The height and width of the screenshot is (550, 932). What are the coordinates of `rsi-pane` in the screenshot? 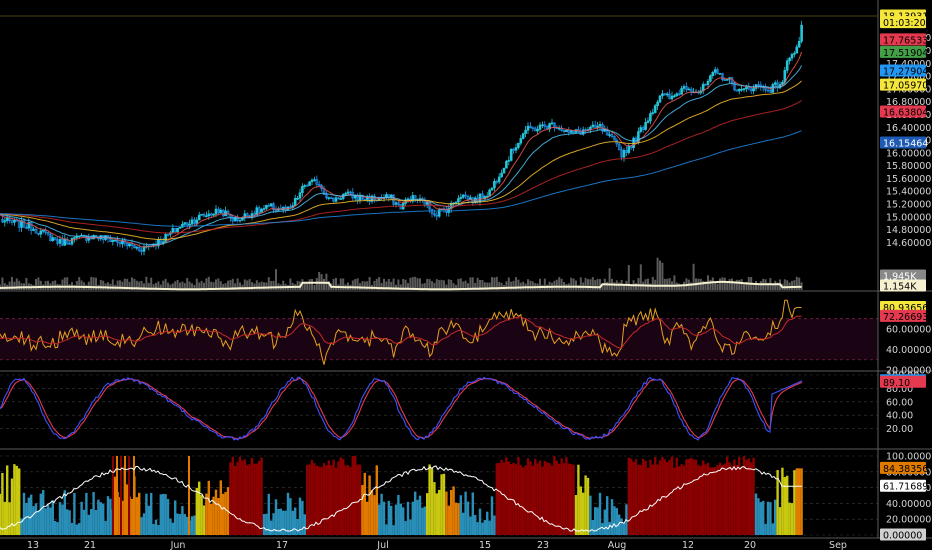 It's located at (439, 332).